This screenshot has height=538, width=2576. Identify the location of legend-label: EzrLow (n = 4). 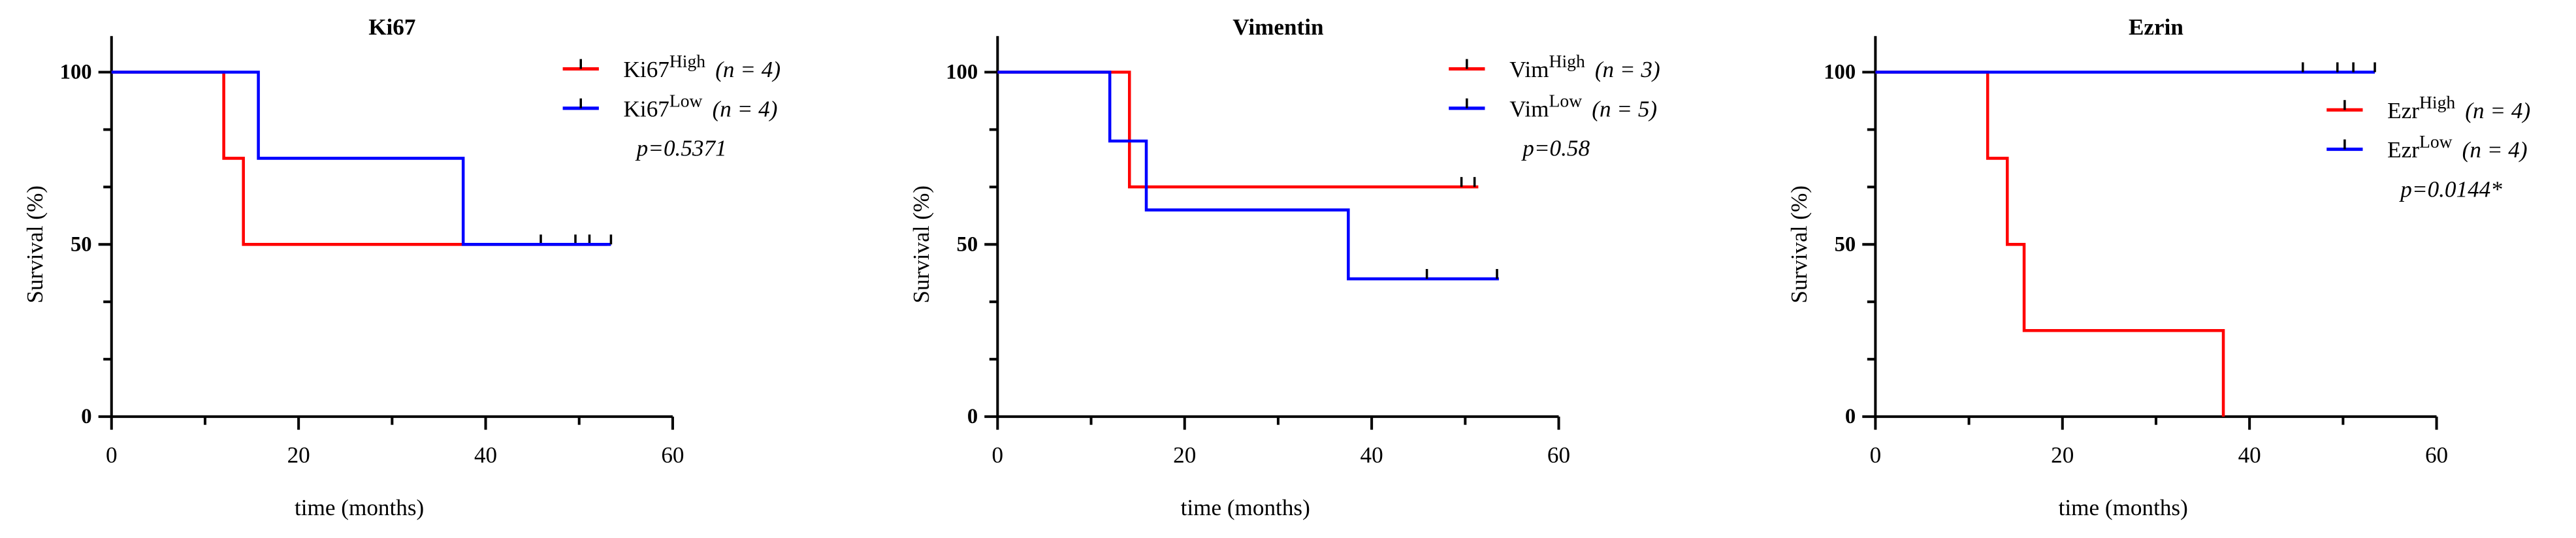
(2457, 147).